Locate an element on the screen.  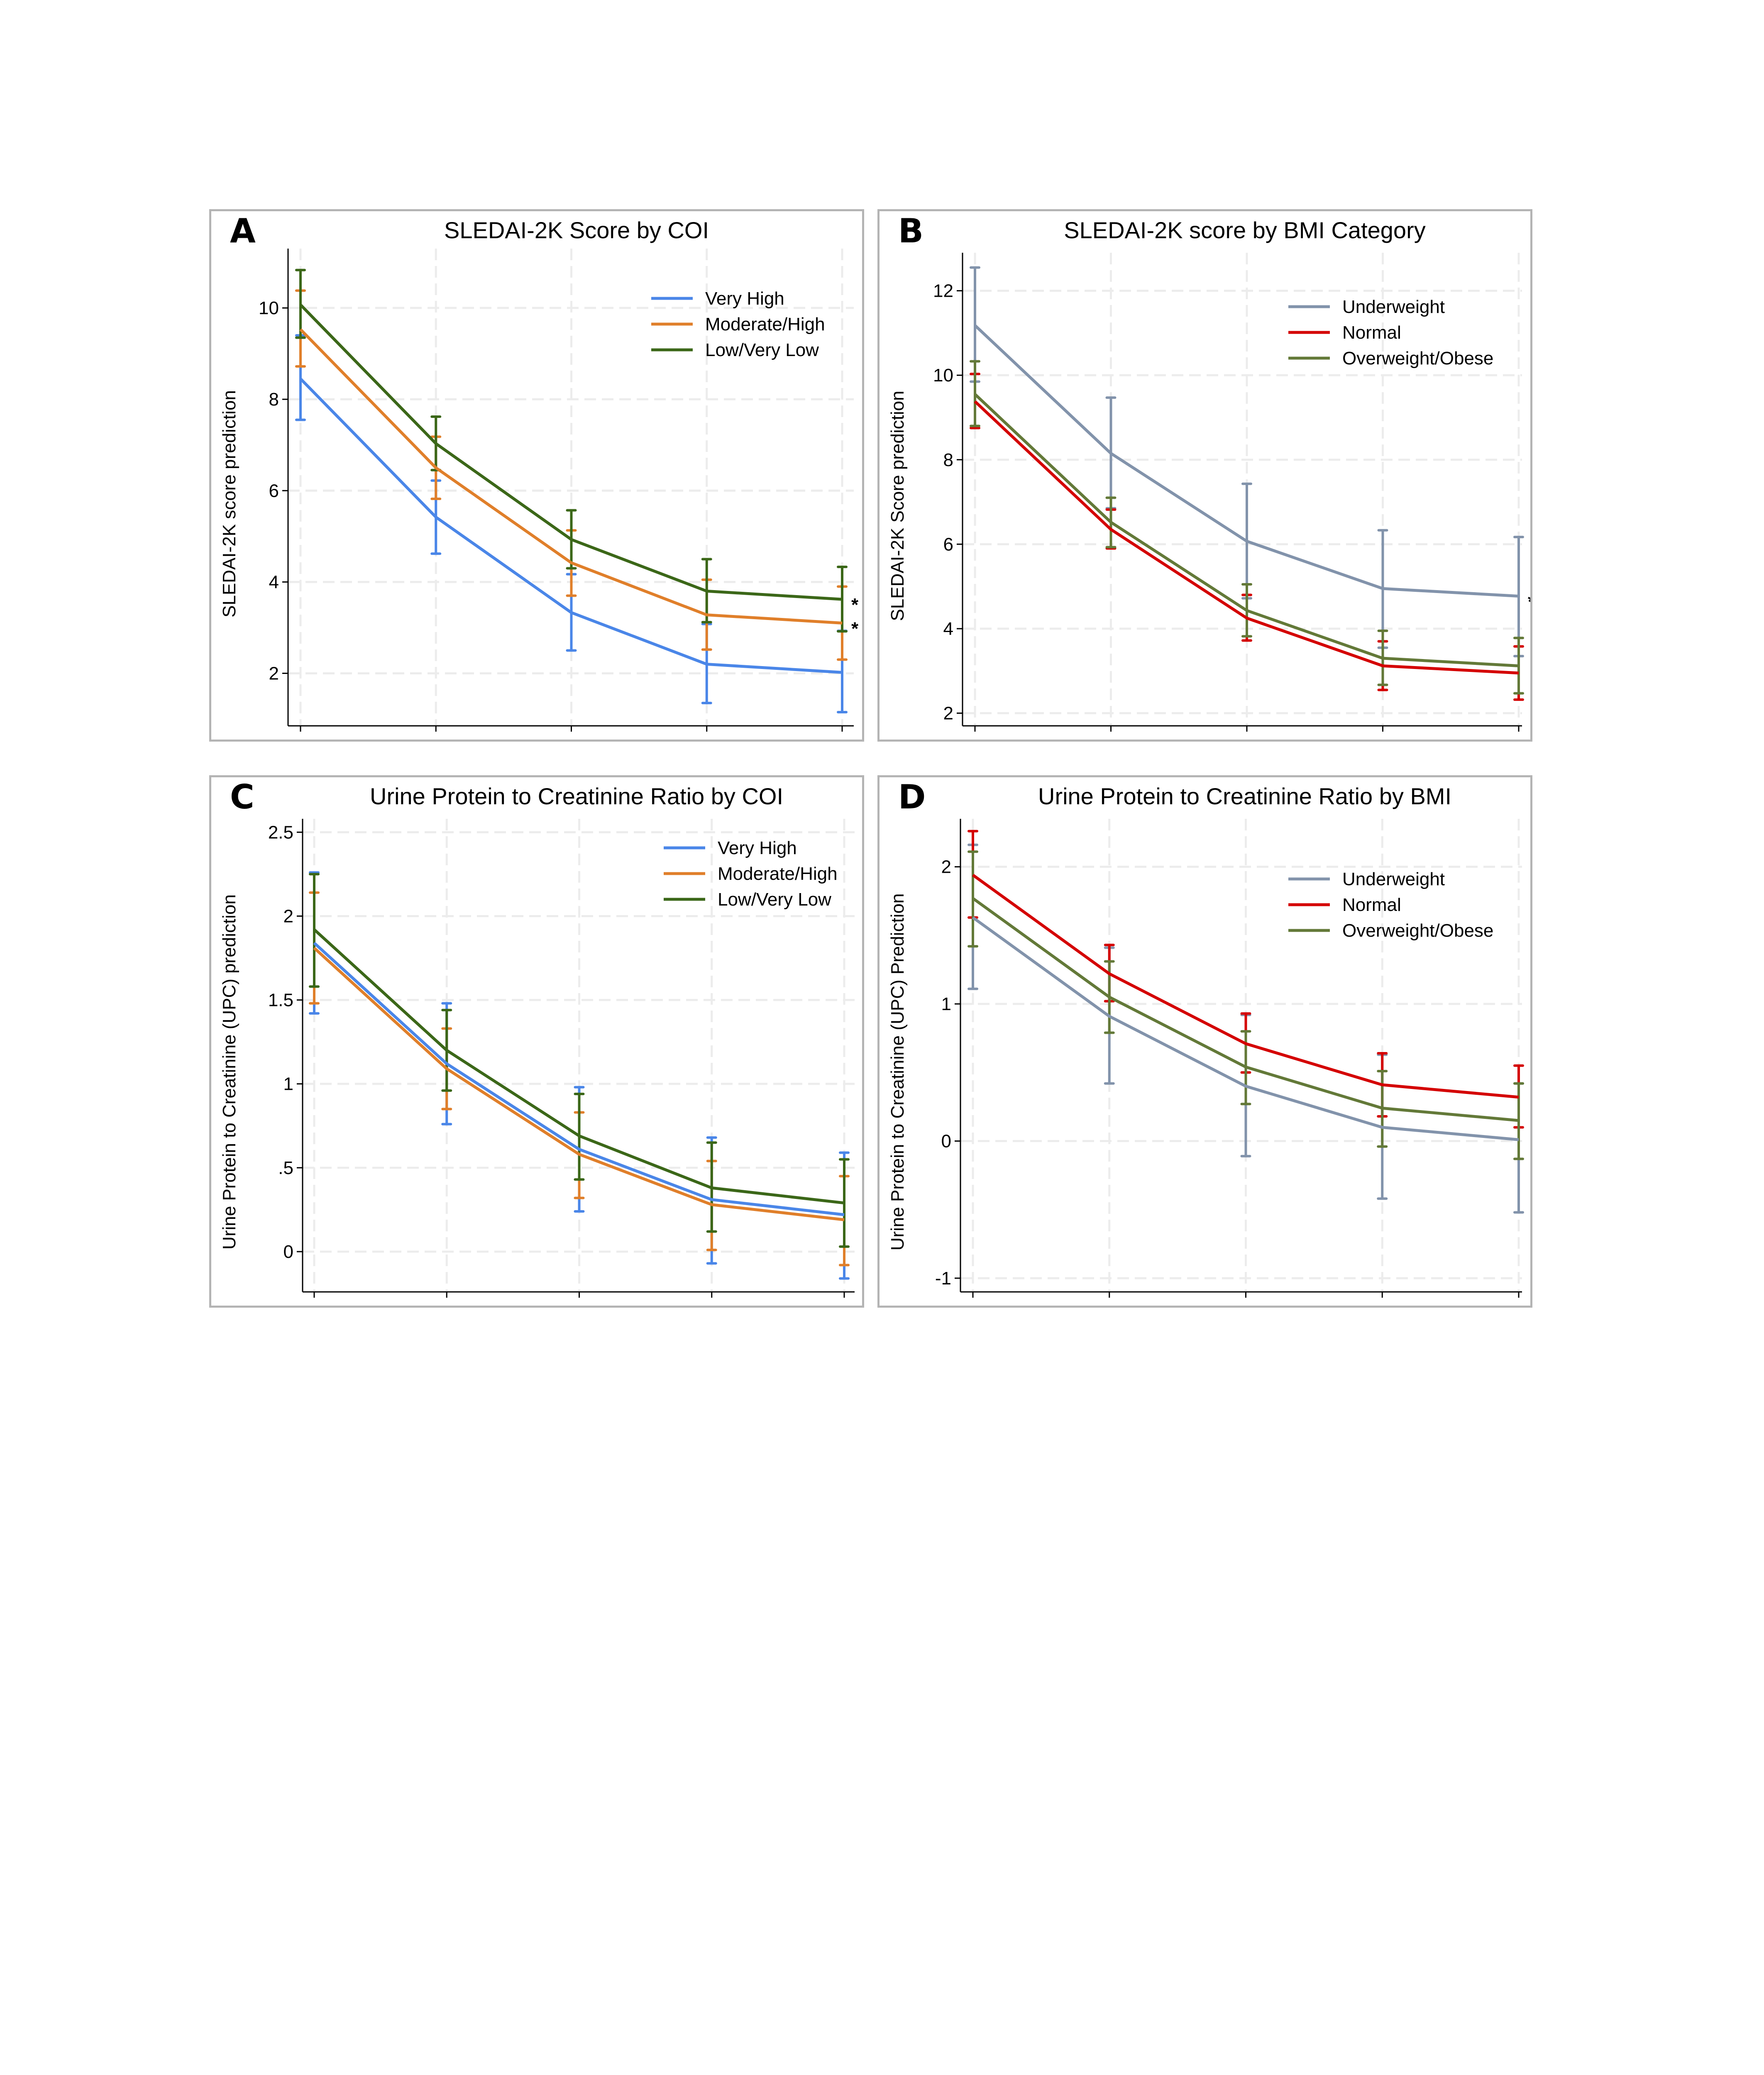
panel-letter: A is located at coordinates (243, 231).